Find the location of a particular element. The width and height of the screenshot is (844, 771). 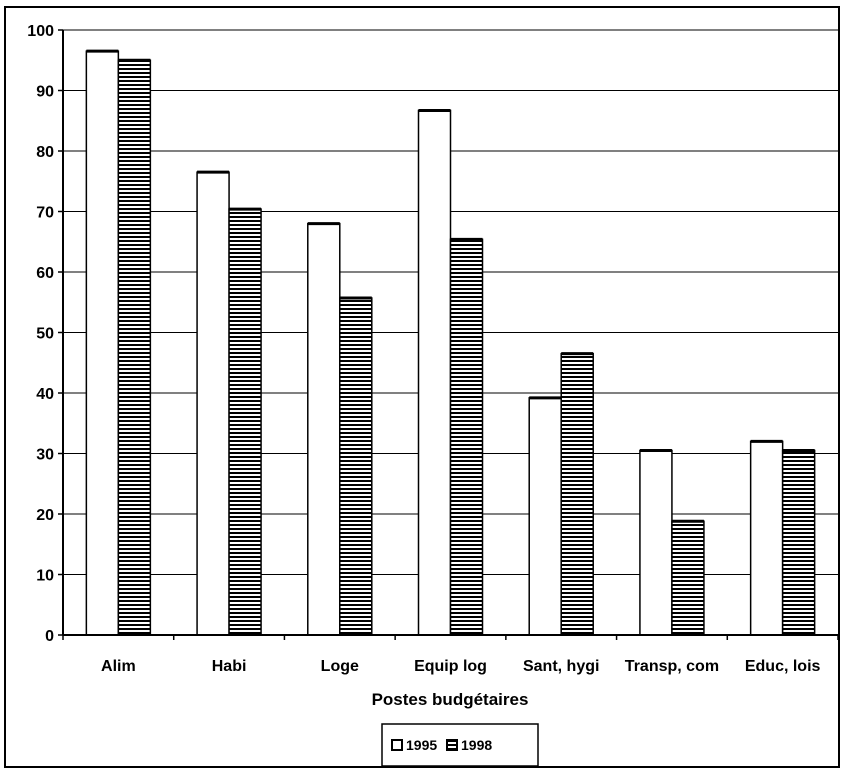

bar-1995-transp-com is located at coordinates (656, 542).